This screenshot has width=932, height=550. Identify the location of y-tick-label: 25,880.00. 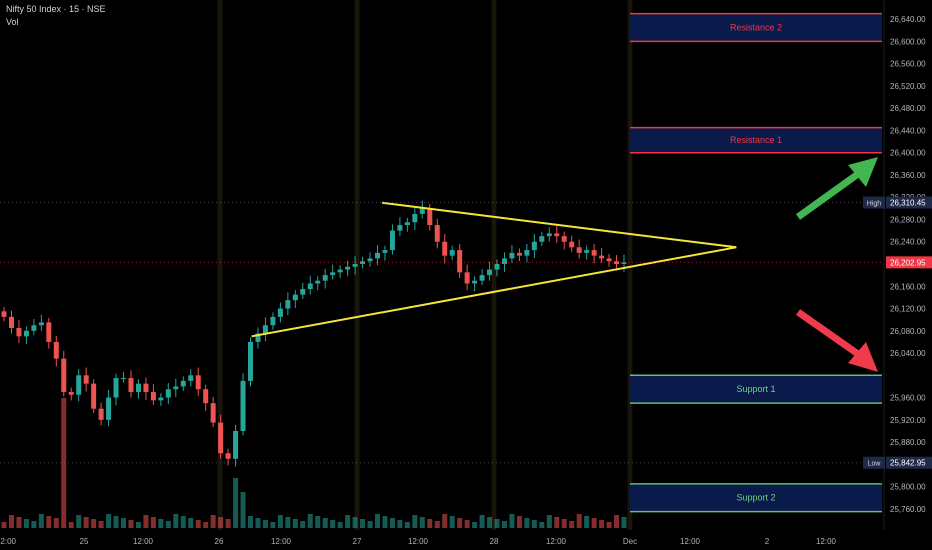
(908, 442).